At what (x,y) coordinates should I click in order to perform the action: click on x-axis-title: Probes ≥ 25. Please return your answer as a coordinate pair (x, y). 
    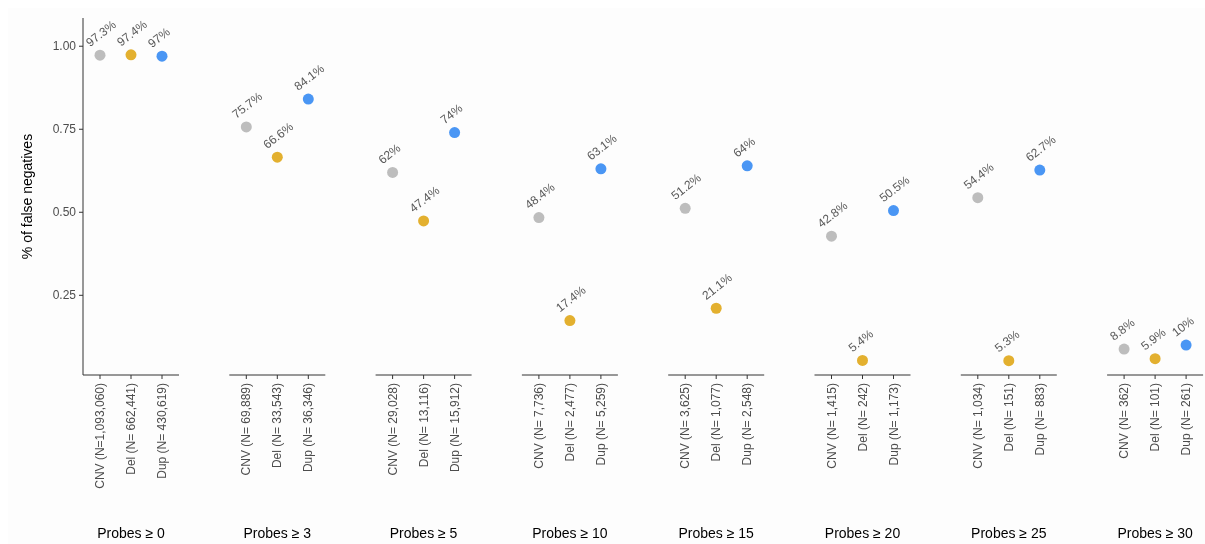
    Looking at the image, I should click on (1009, 533).